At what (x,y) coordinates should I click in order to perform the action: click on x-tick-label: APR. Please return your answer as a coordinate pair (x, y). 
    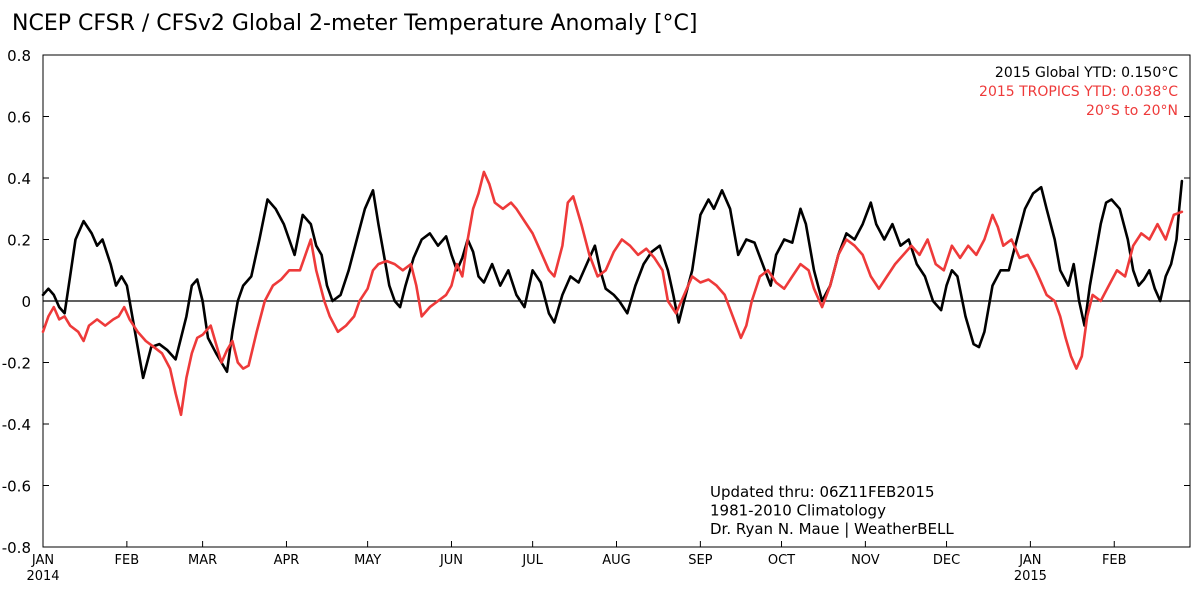
    Looking at the image, I should click on (287, 560).